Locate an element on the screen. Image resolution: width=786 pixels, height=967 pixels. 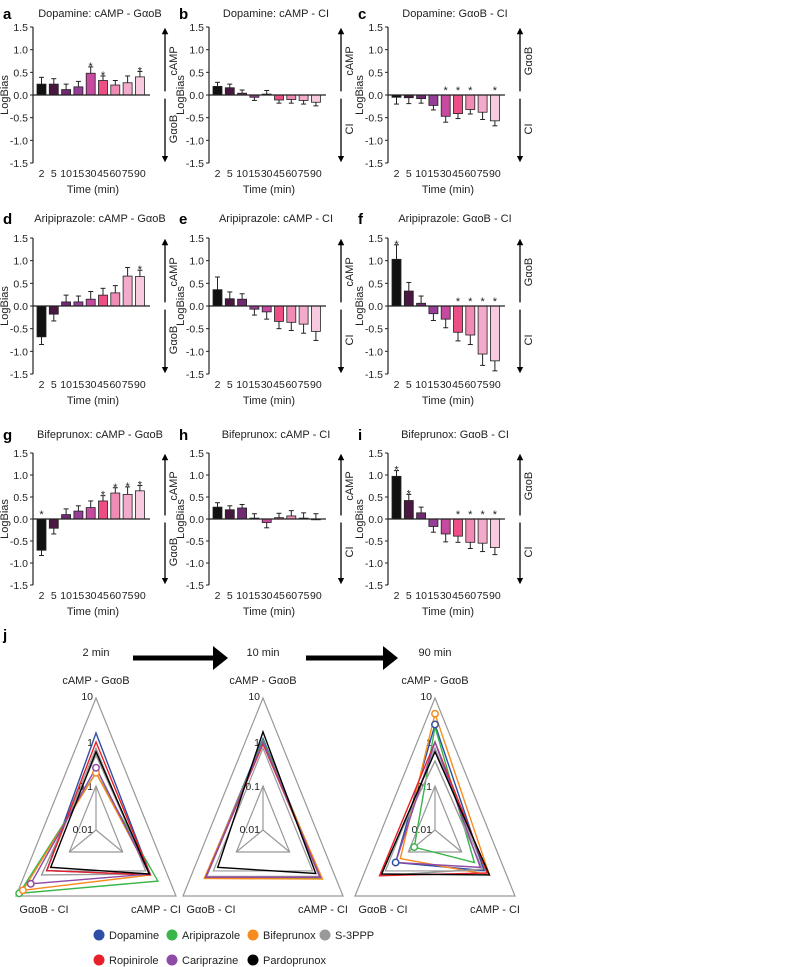
legend-label: Cariprazine is located at coordinates (210, 961).